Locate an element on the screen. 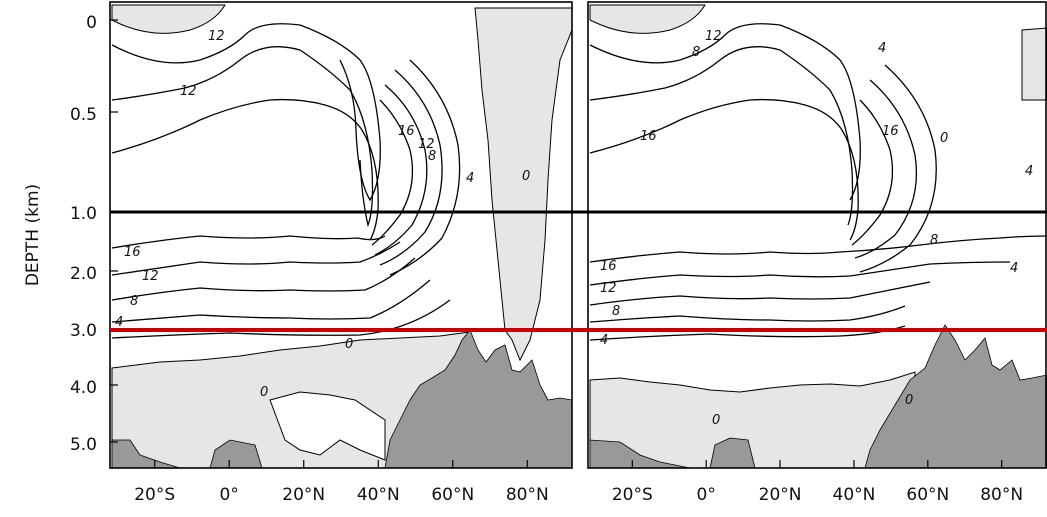 This screenshot has height=517, width=1047. deep-white-pocket is located at coordinates (327, 426).